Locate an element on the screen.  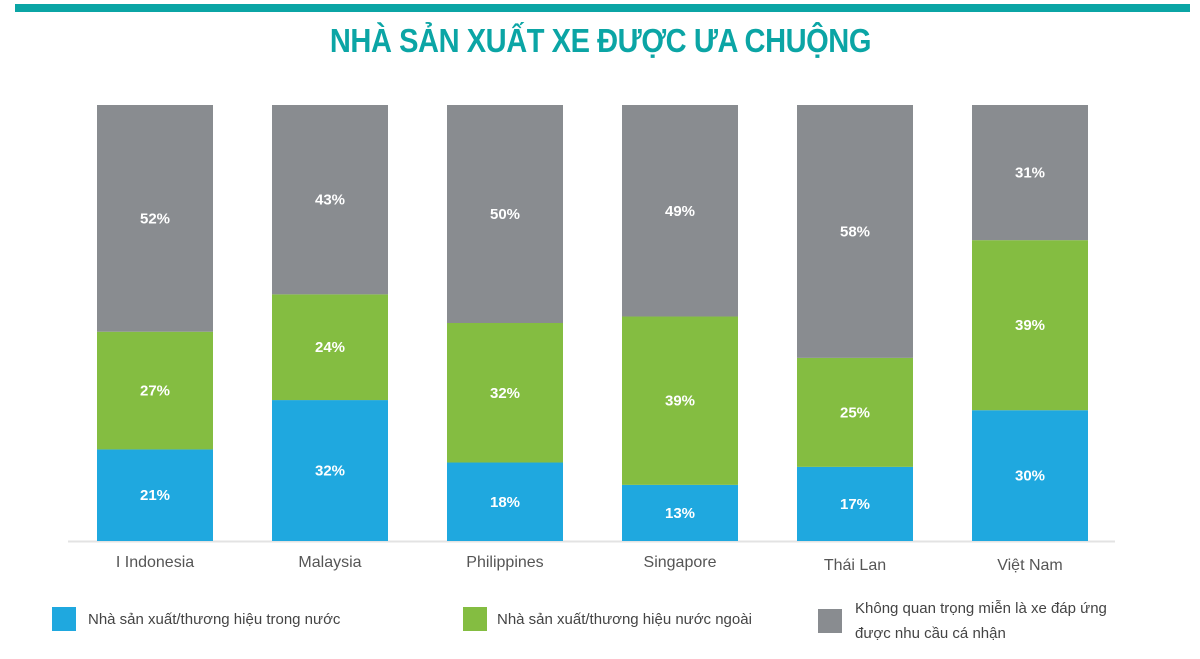
data-label: 27% is located at coordinates (155, 391).